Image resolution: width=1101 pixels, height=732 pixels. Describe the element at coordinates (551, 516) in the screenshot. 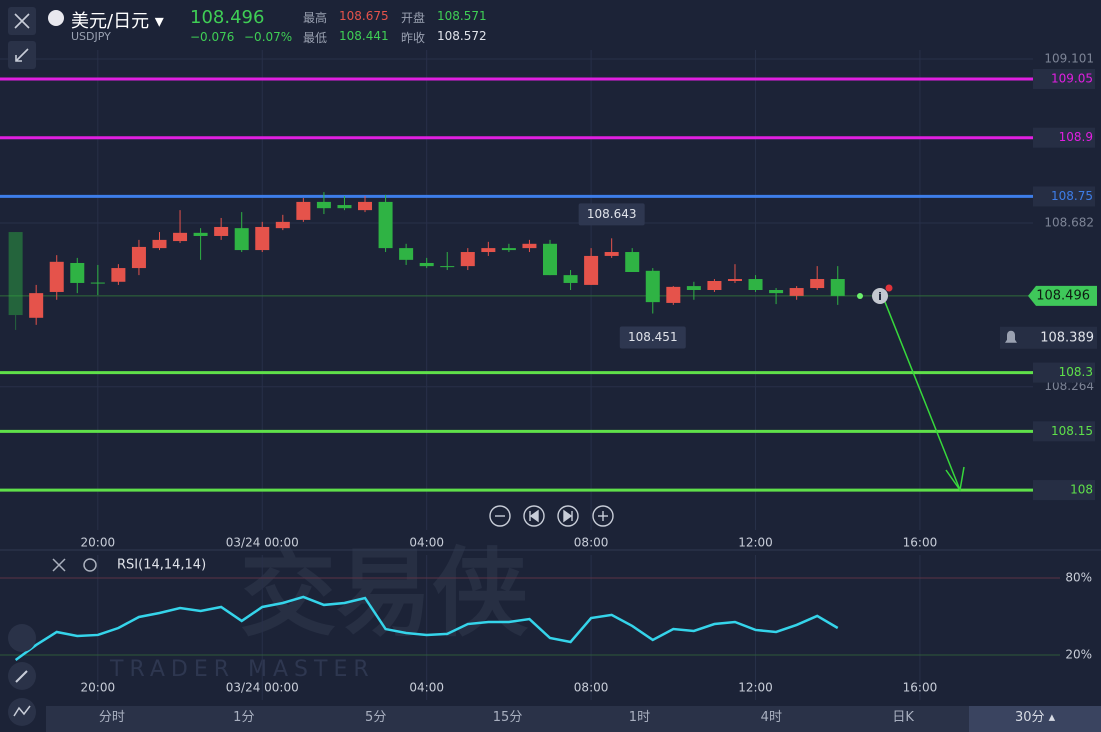

I see `zoom-controls` at that location.